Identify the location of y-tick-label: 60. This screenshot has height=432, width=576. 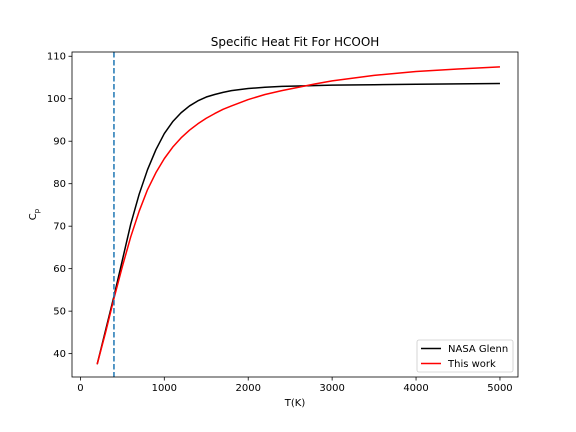
(59, 269).